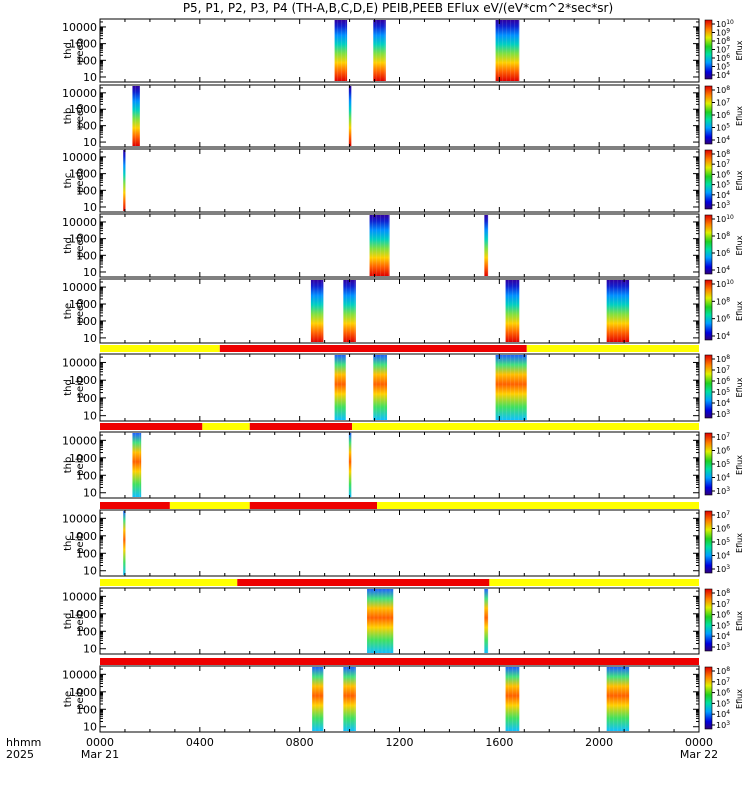  I want to click on x-date-label: Mar 22, so click(699, 754).